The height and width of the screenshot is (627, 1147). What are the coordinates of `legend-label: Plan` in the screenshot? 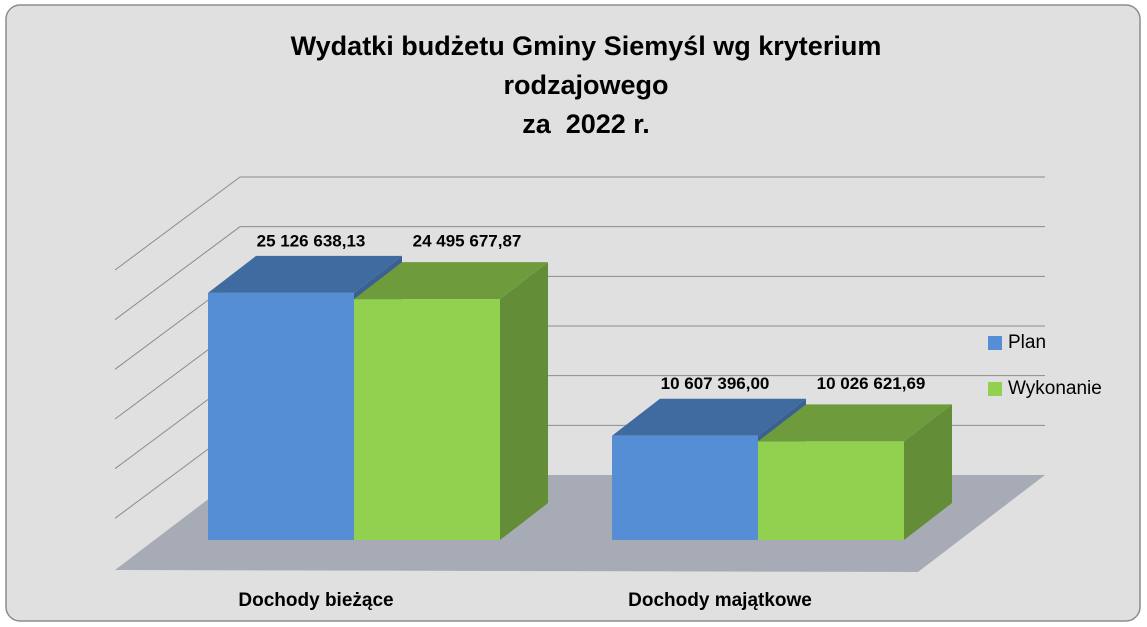 It's located at (1027, 342).